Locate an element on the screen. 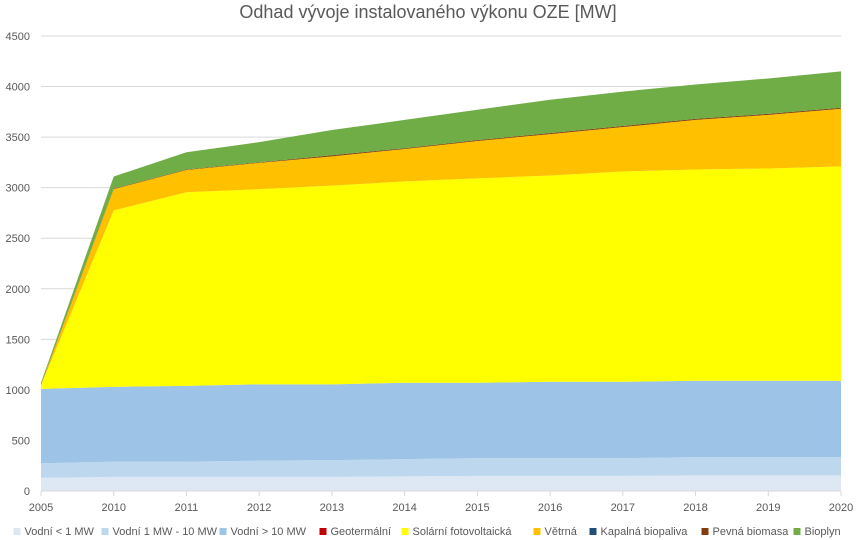  y-tick-label: 3000 is located at coordinates (18, 189).